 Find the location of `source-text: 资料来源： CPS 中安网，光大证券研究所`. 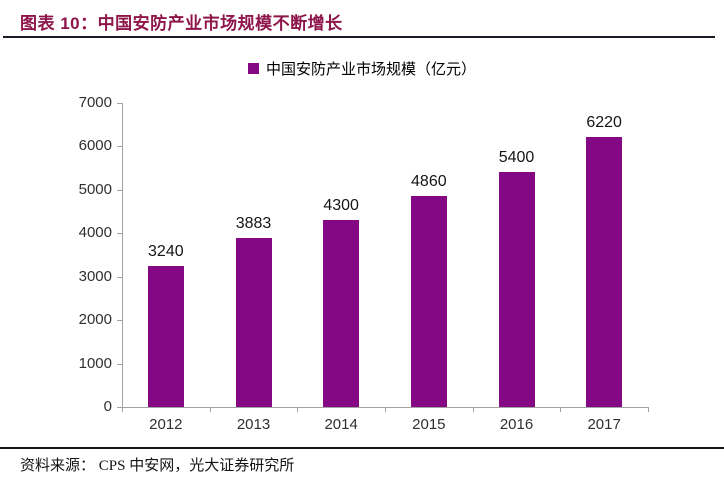

source-text: 资料来源： CPS 中安网，光大证券研究所 is located at coordinates (157, 466).